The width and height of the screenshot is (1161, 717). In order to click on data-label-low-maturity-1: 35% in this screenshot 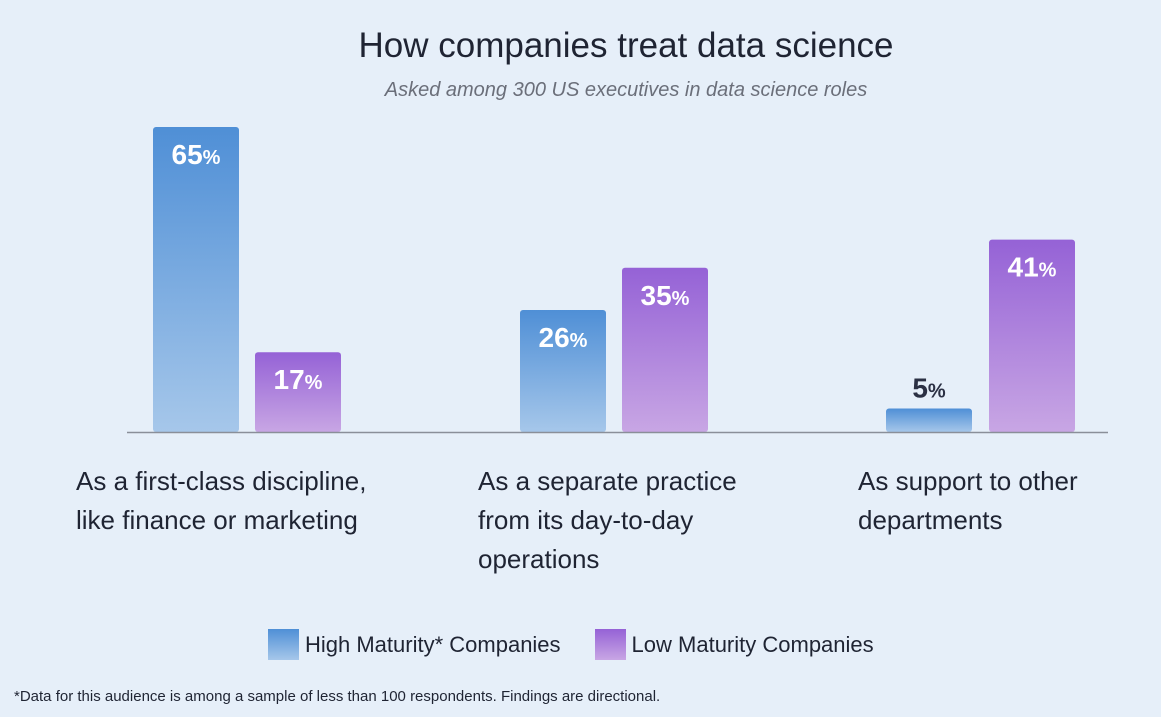, I will do `click(665, 295)`.